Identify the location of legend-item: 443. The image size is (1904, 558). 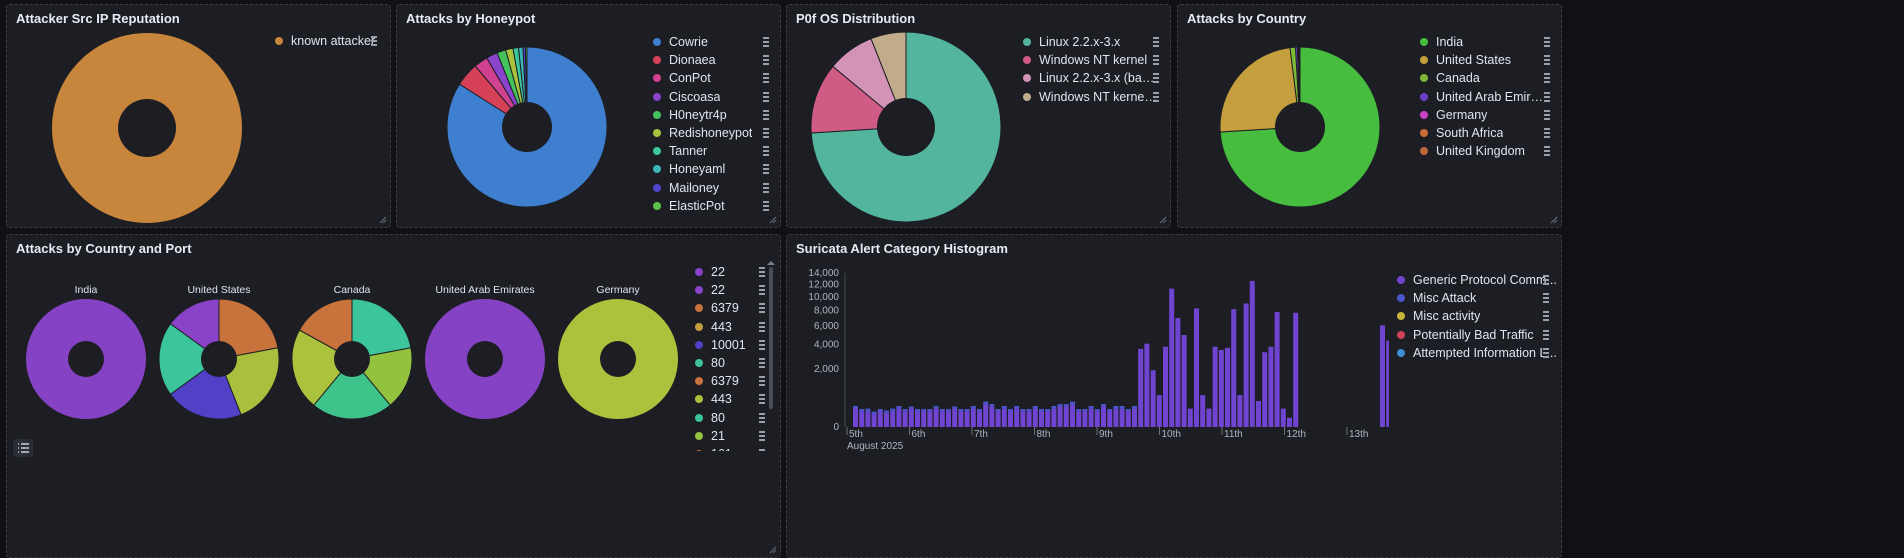
(713, 399).